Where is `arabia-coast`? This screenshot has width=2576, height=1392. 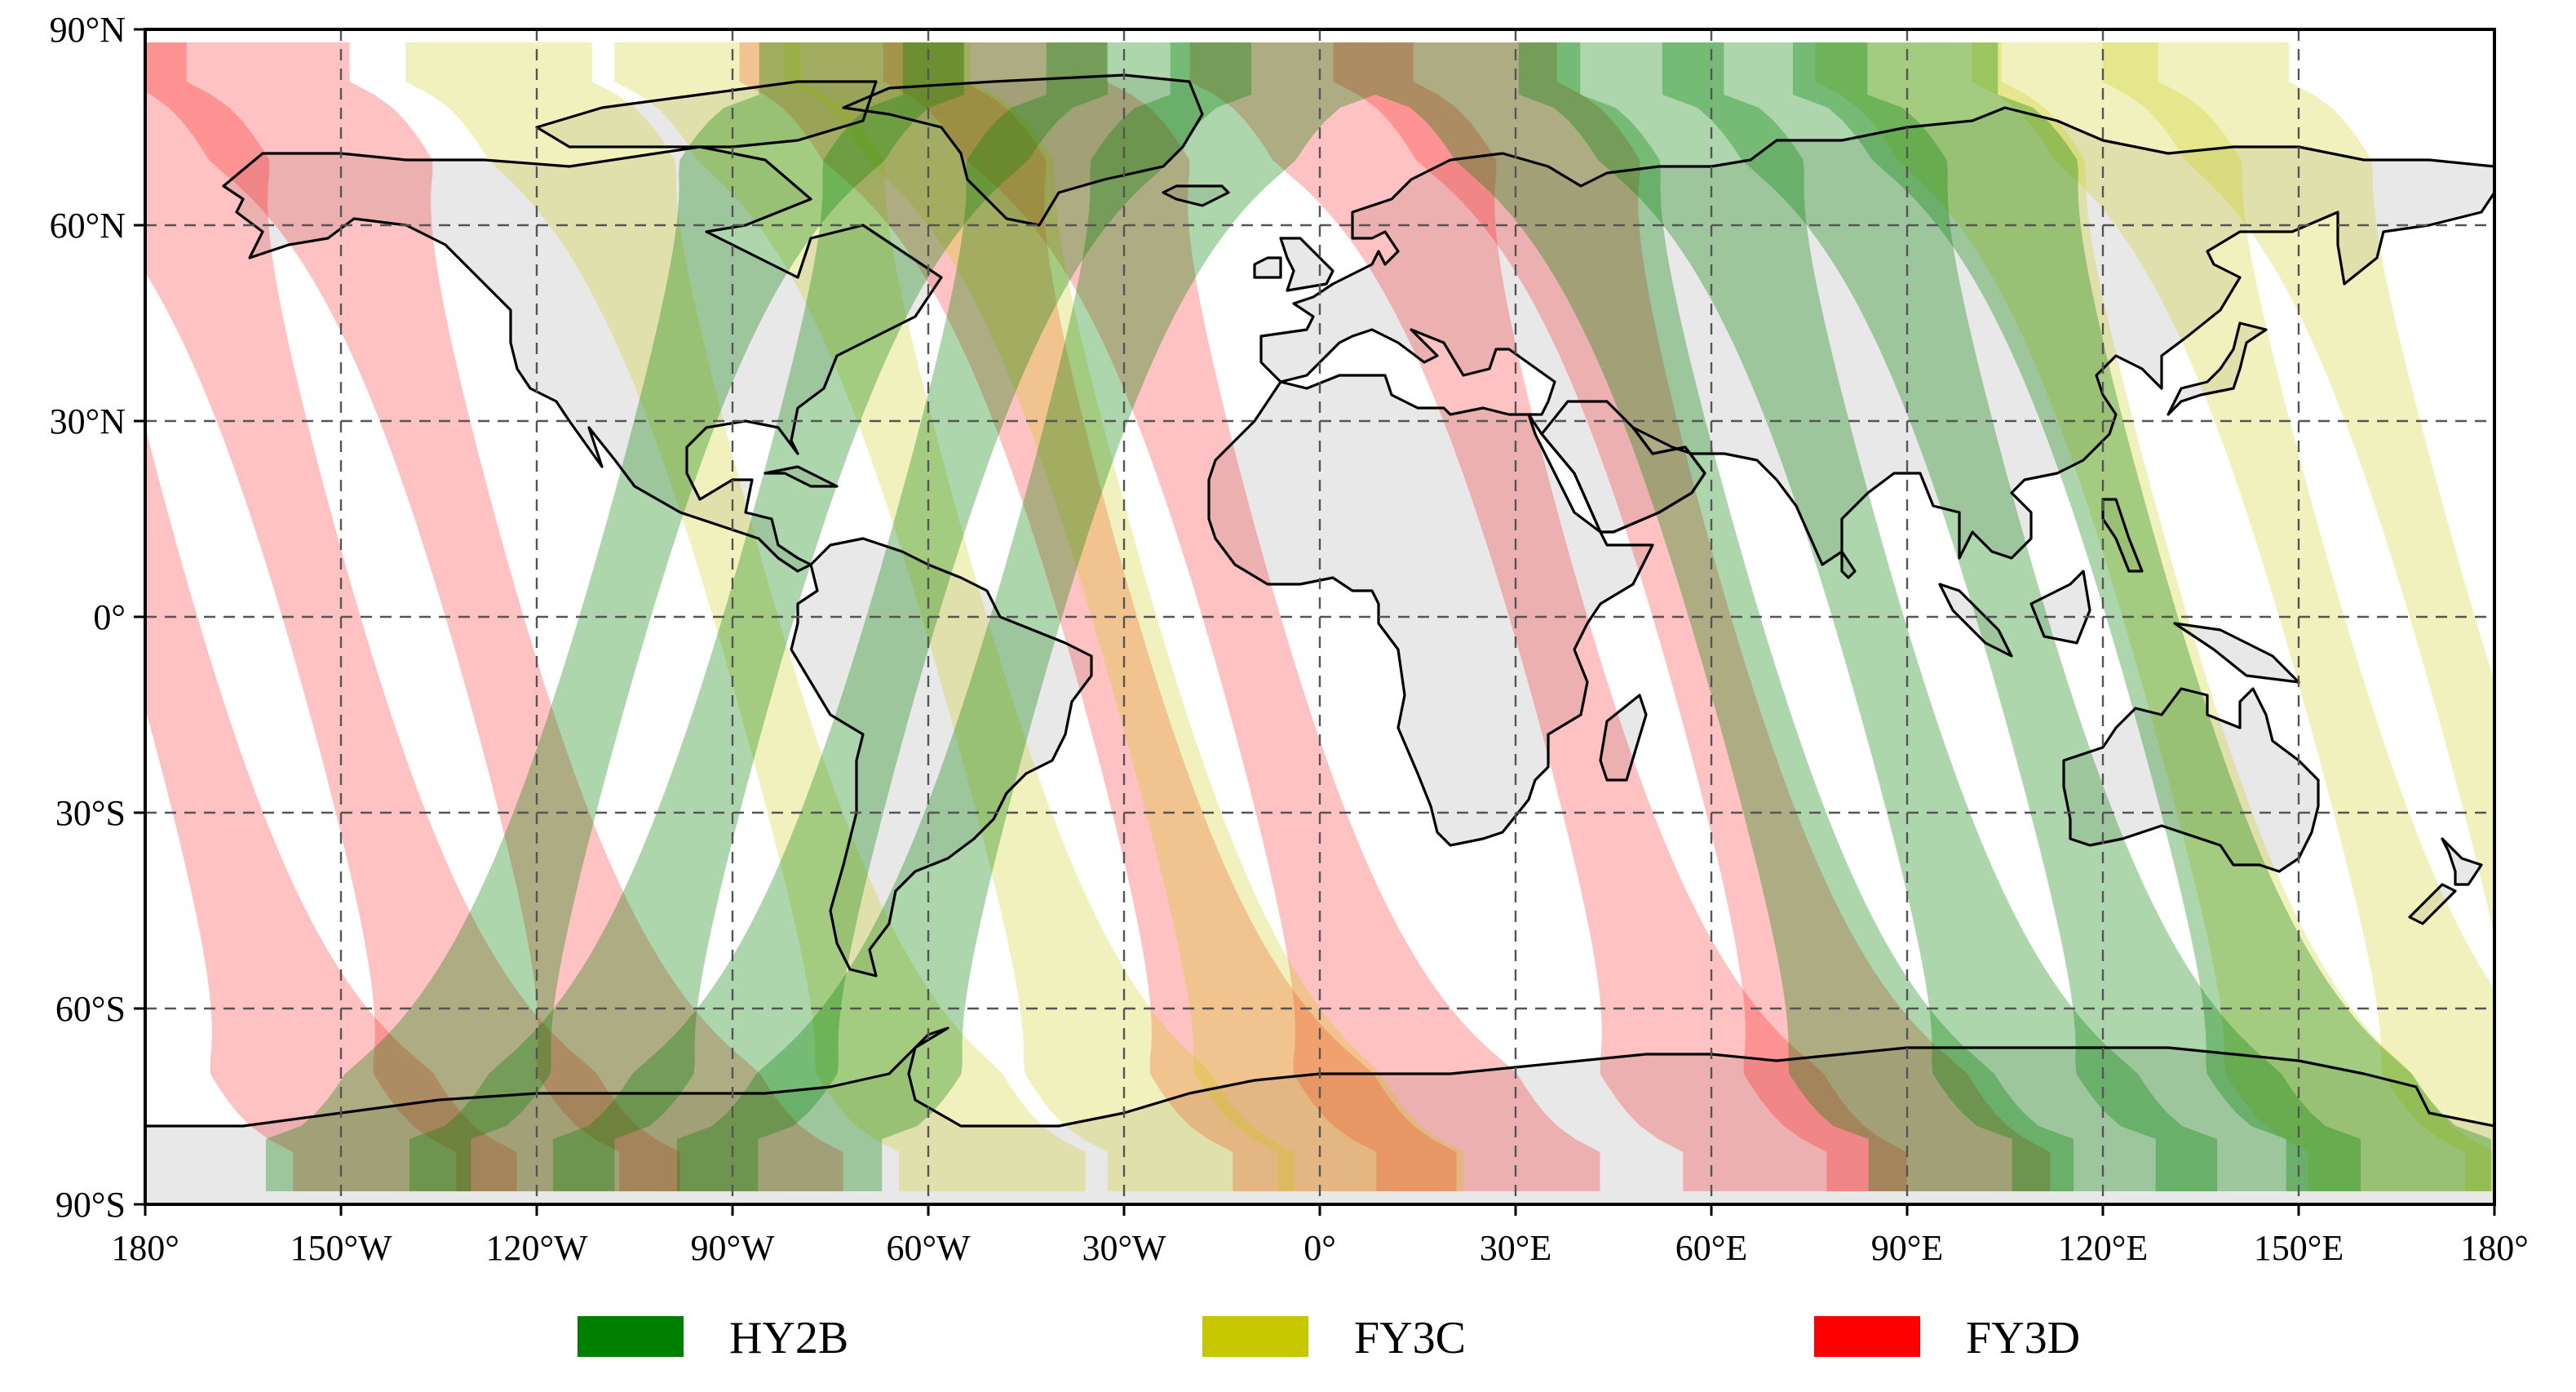
arabia-coast is located at coordinates (1623, 467).